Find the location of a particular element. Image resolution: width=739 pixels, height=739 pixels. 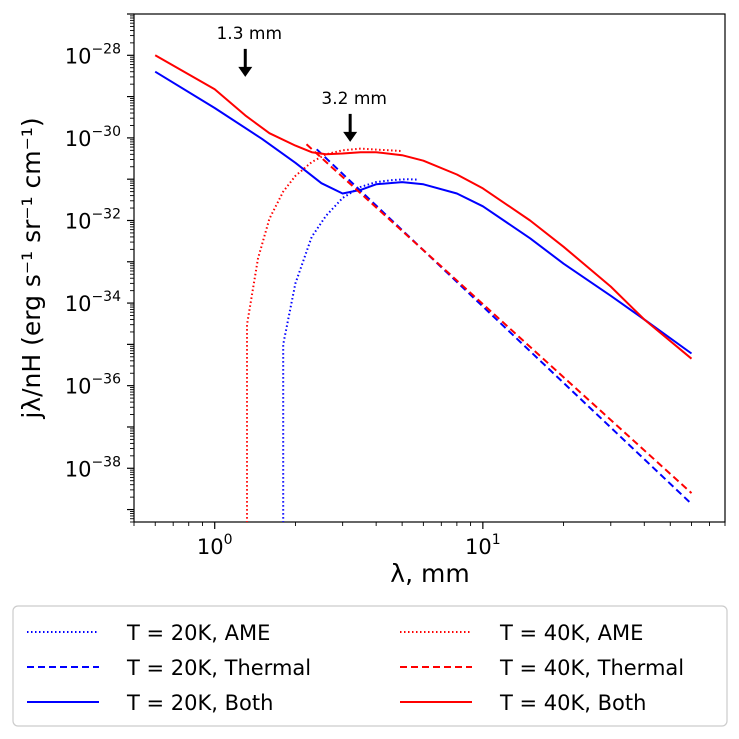

y-tick-label: 10−28 is located at coordinates (93, 54).